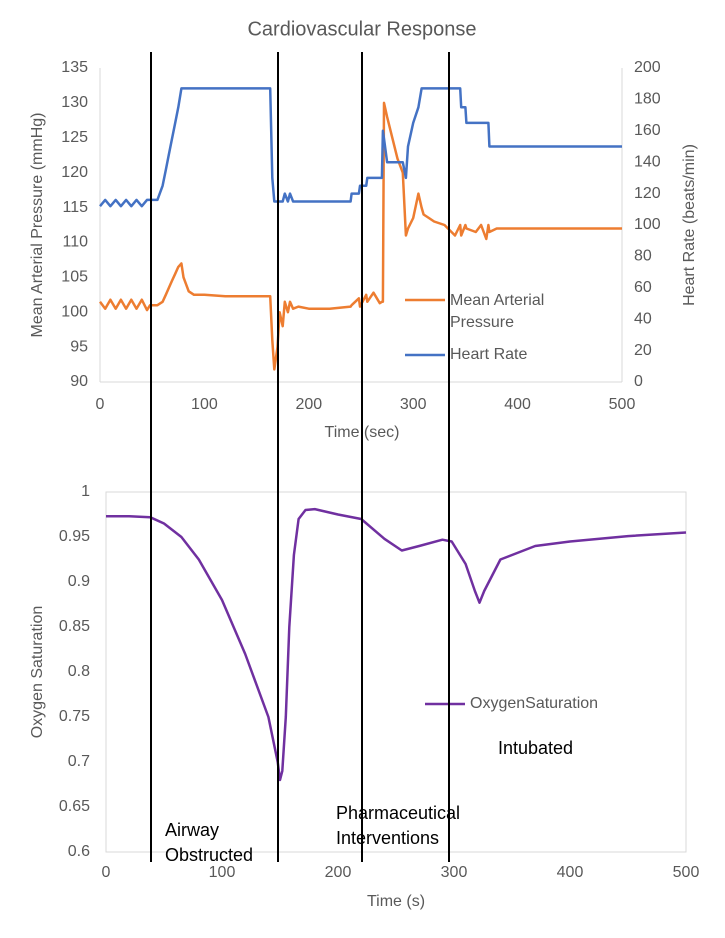 The height and width of the screenshot is (938, 725). What do you see at coordinates (647, 99) in the screenshot?
I see `y2-tick-label: 180` at bounding box center [647, 99].